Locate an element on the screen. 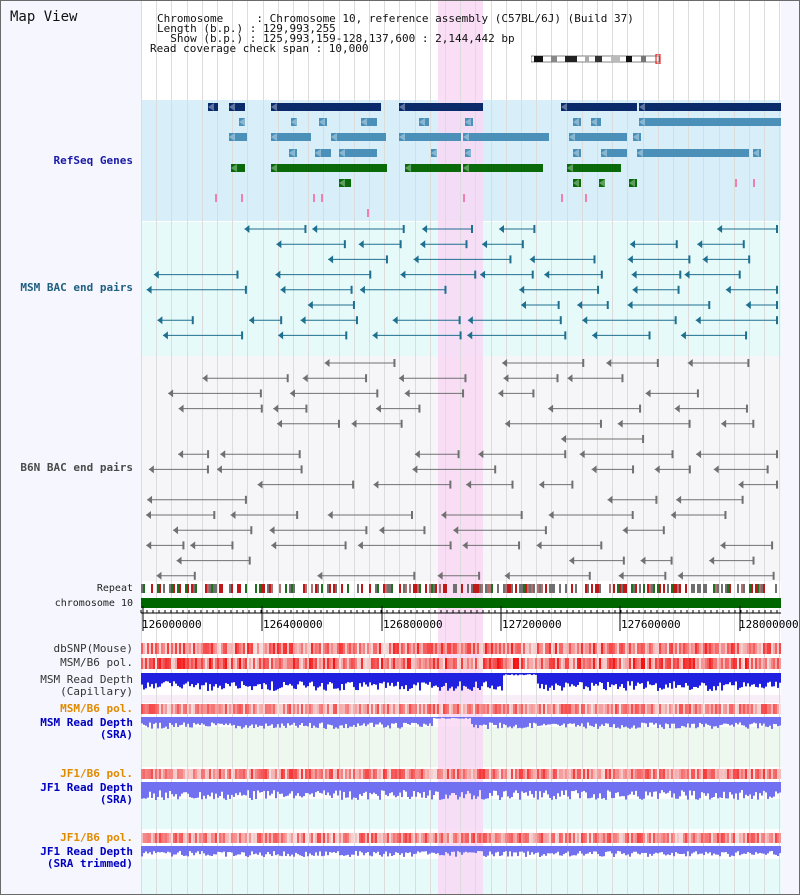 Image resolution: width=800 pixels, height=895 pixels. jf1-depth-sra-label-1: JF1 Read Depth is located at coordinates (86, 787).